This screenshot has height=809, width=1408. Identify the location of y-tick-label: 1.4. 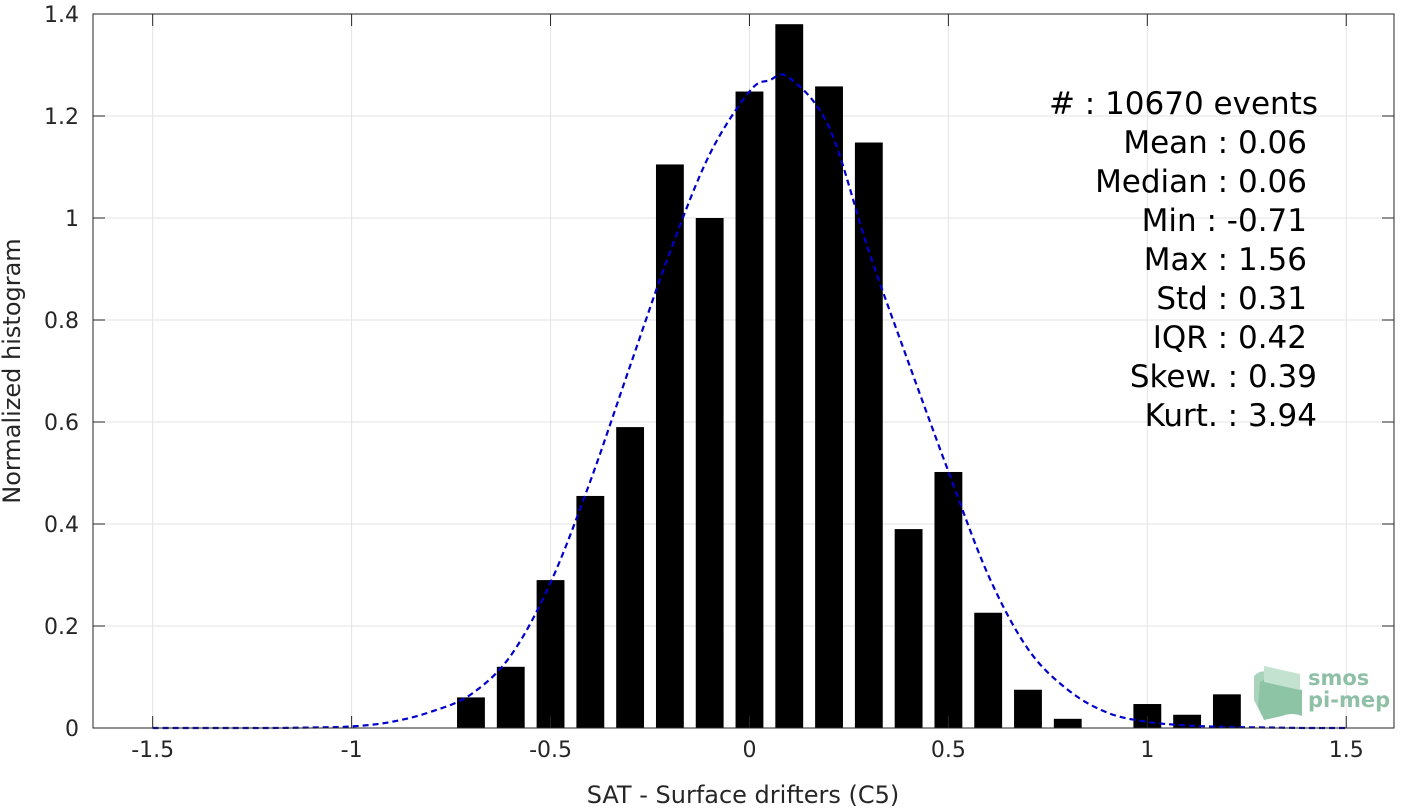
(61, 15).